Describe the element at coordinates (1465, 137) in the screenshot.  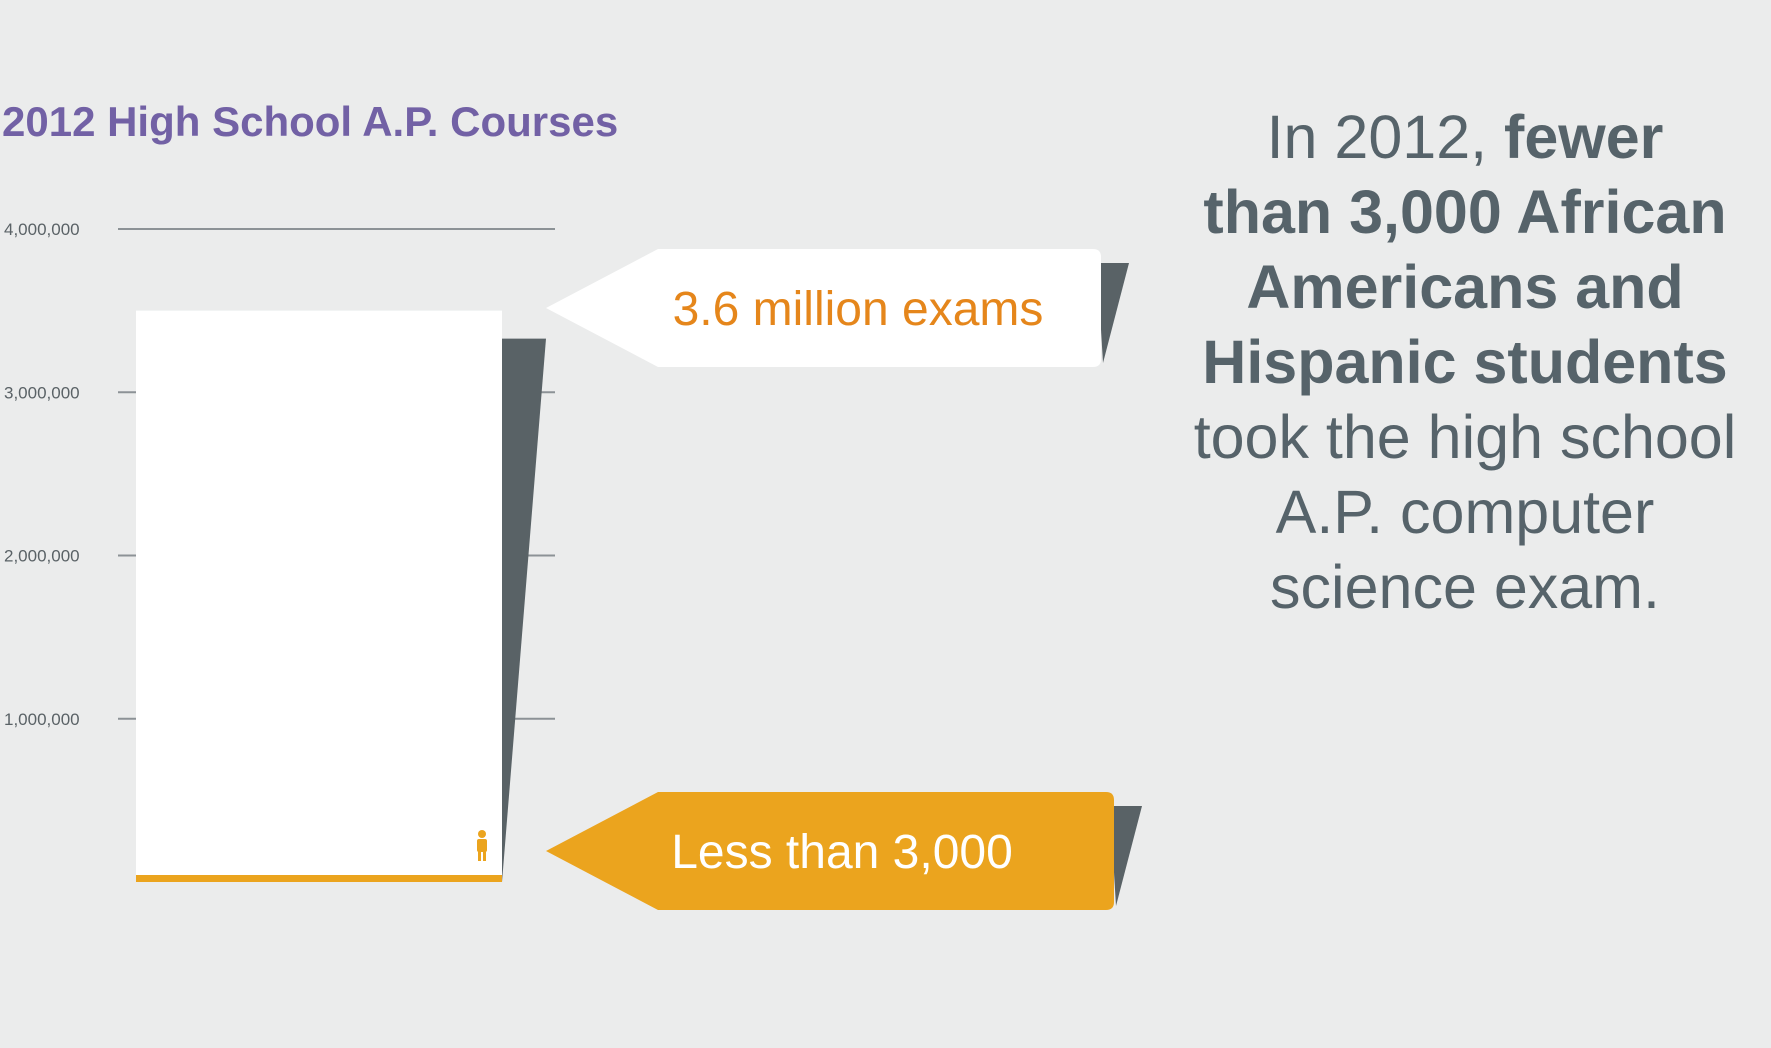
I see `statement-line-1: In 2012, fewer` at that location.